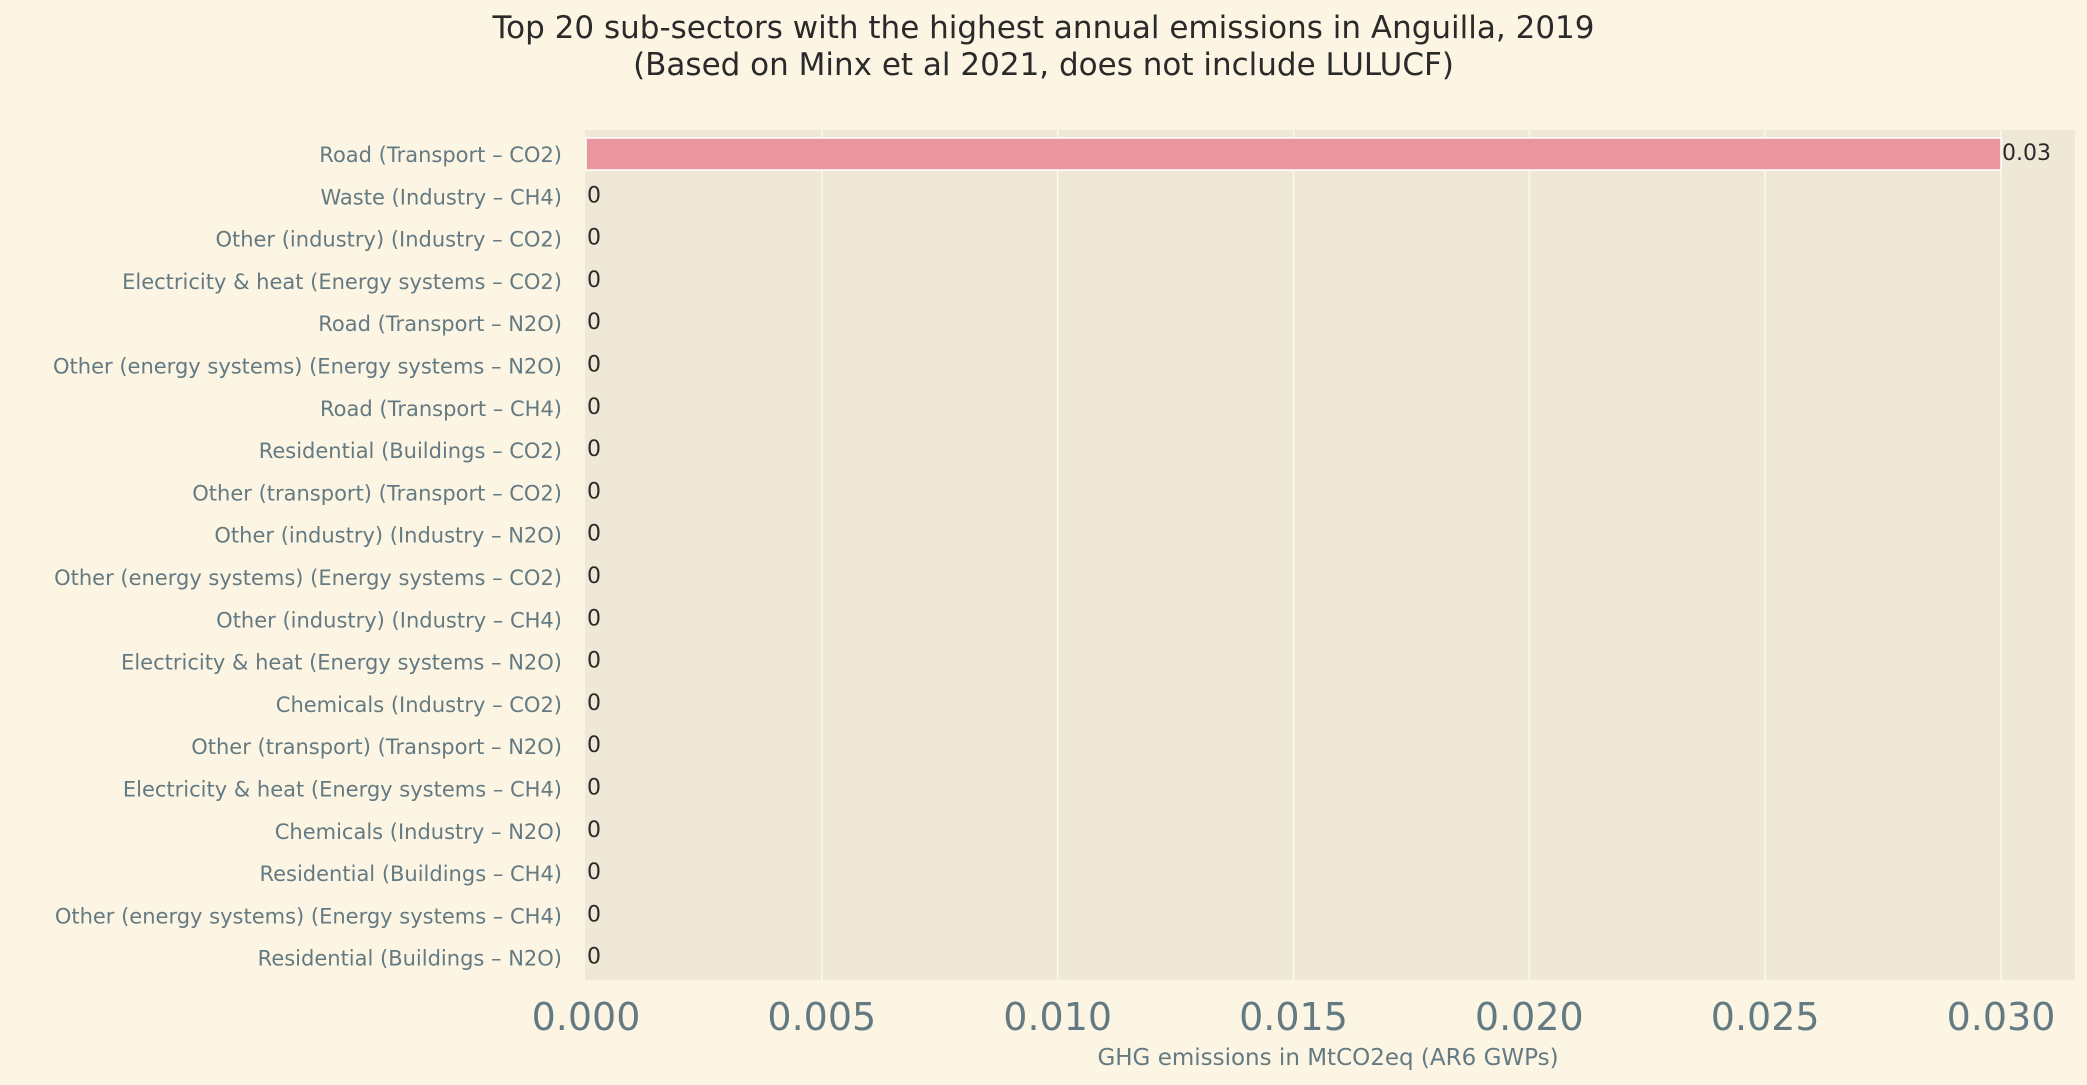 The image size is (2087, 1085). I want to click on bar, so click(1293, 154).